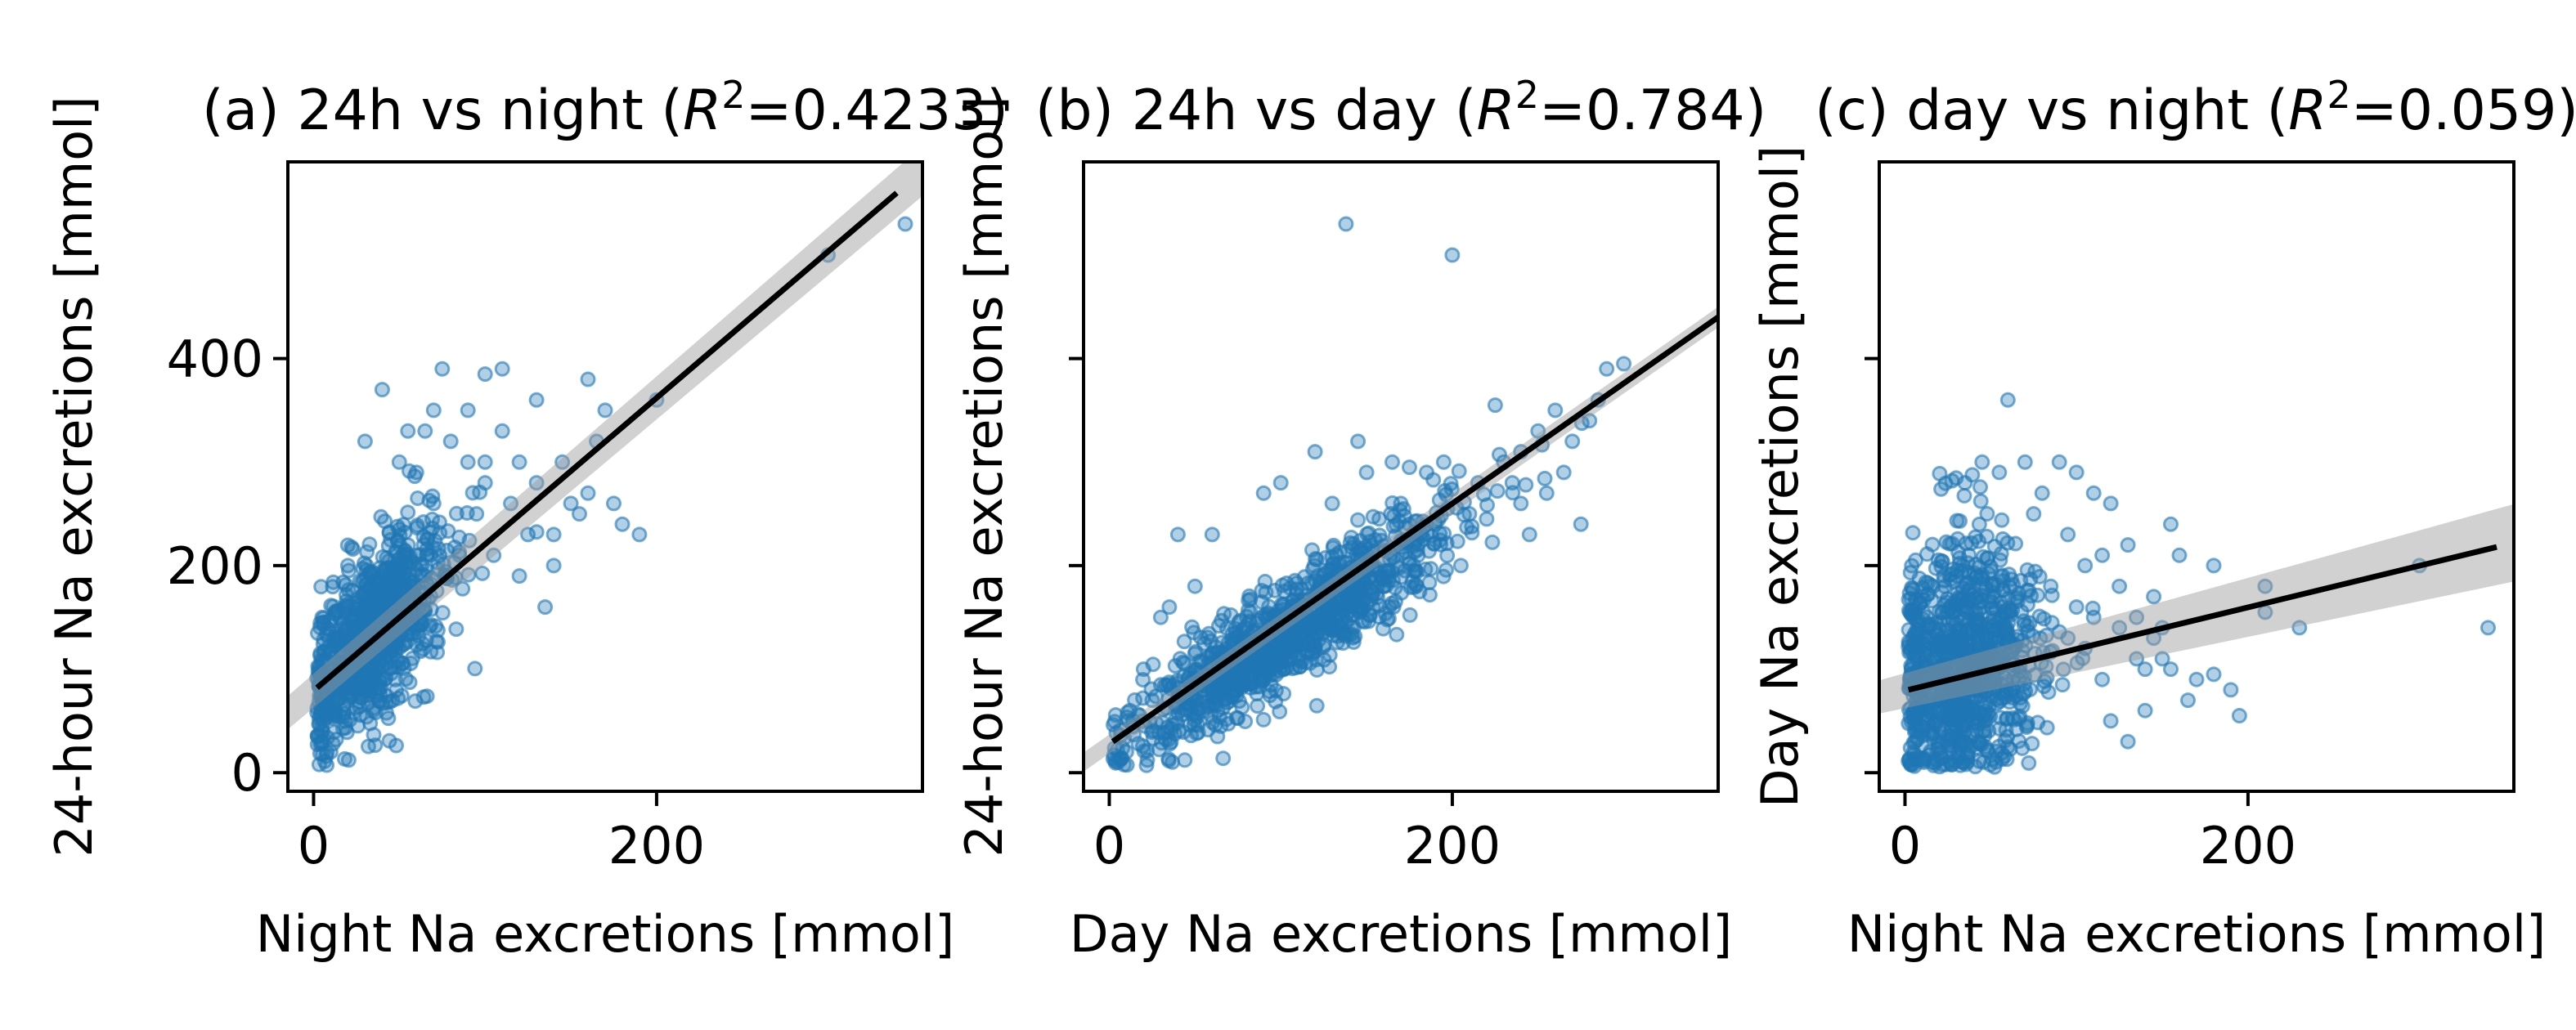  Describe the element at coordinates (314, 846) in the screenshot. I see `x-tick-label: 0` at that location.